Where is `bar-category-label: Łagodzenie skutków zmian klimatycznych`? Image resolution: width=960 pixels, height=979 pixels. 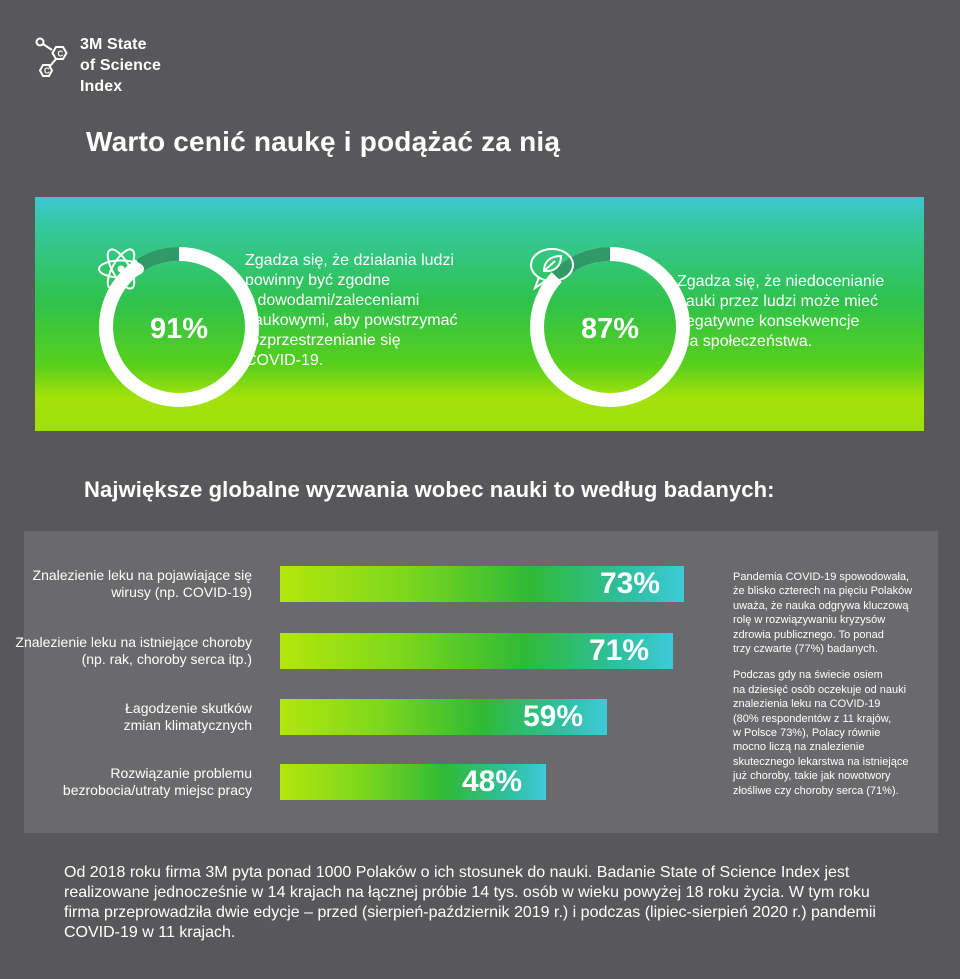 bar-category-label: Łagodzenie skutków zmian klimatycznych is located at coordinates (126, 717).